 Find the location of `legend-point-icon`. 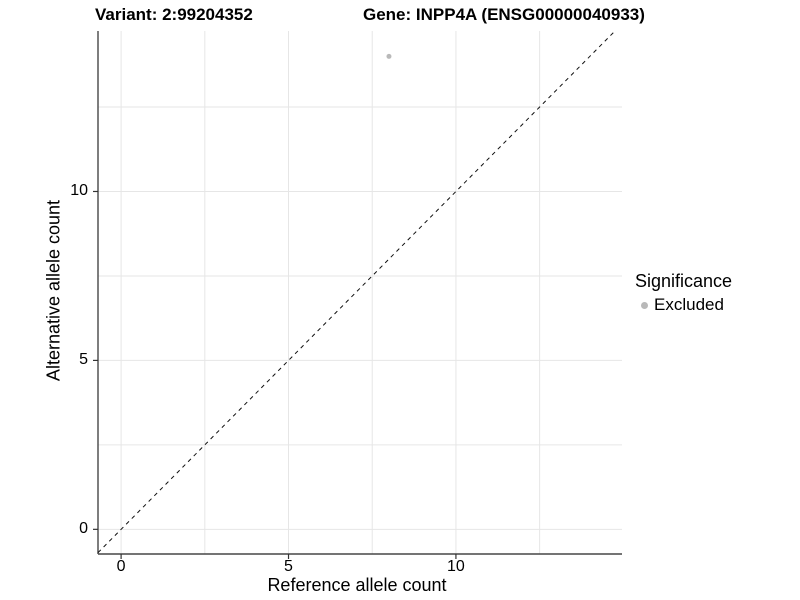

legend-point-icon is located at coordinates (644, 305).